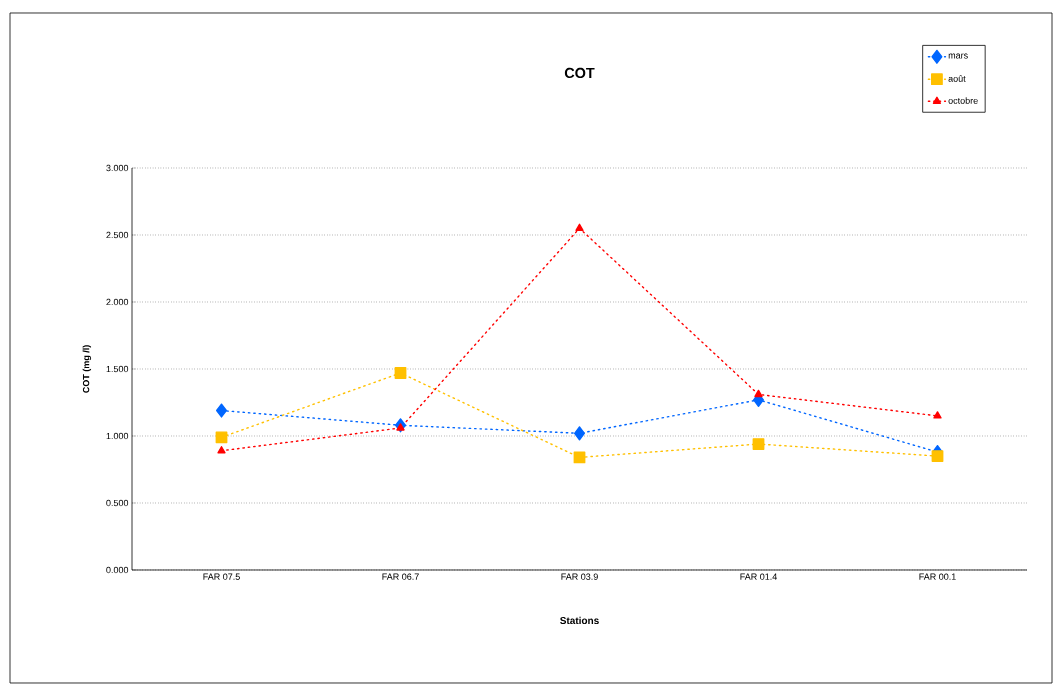 Image resolution: width=1053 pixels, height=684 pixels. I want to click on y-tick-label: 1.500, so click(117, 369).